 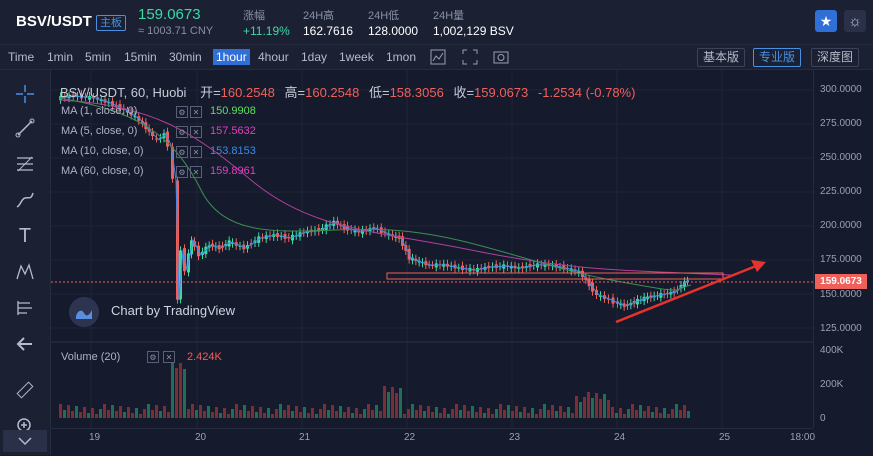 I want to click on pair-name: BSV/USDT, so click(x=54, y=21).